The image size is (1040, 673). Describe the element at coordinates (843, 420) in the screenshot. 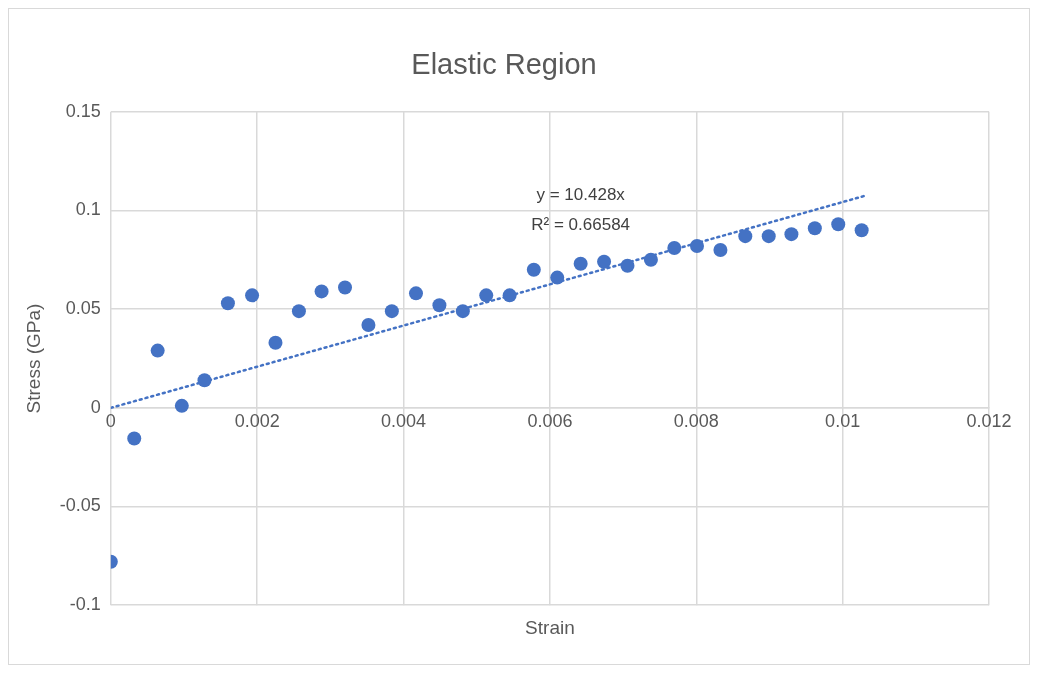

I see `x-tick-label: 0.01` at that location.